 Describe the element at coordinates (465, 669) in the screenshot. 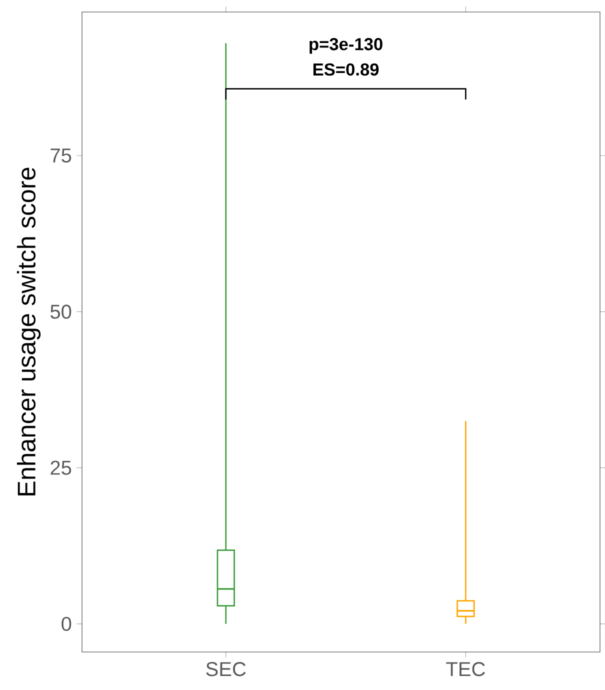

I see `x-tick-label: TEC` at that location.